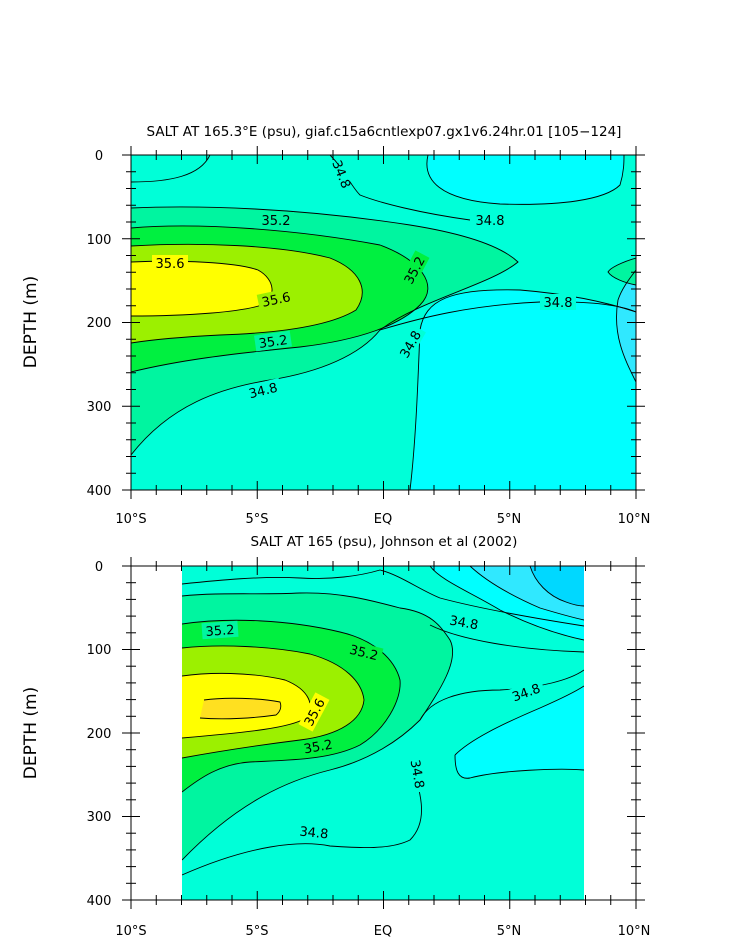  What do you see at coordinates (634, 931) in the screenshot?
I see `x-tick-label-bottom-4: 10°N` at bounding box center [634, 931].